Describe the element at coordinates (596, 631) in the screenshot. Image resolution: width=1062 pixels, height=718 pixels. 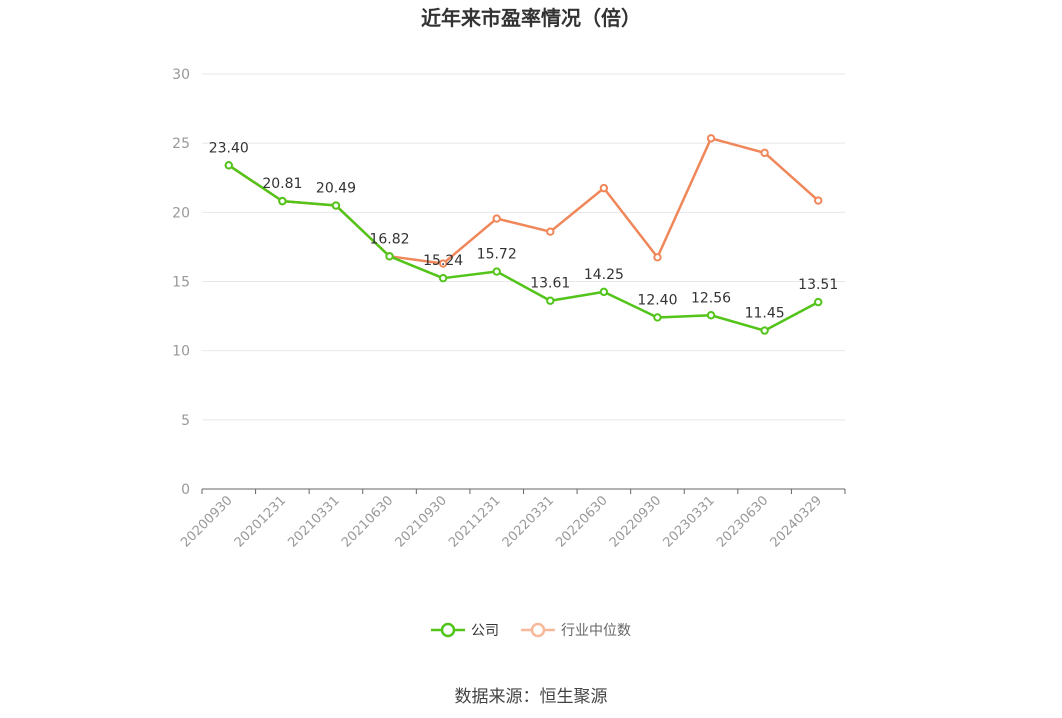
I see `legend-label-industry: 行业中位数` at that location.